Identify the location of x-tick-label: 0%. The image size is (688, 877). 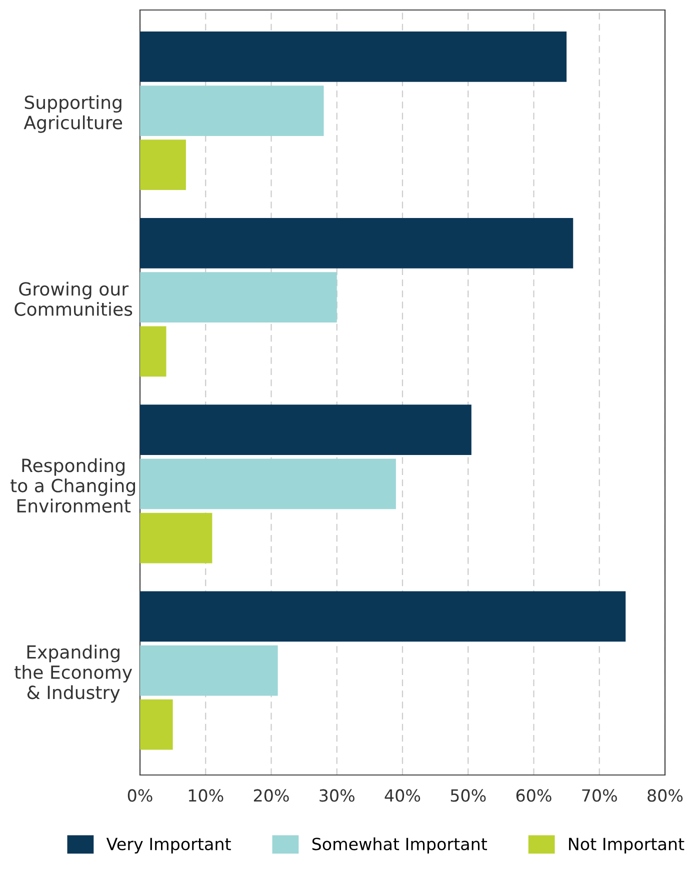
(140, 795).